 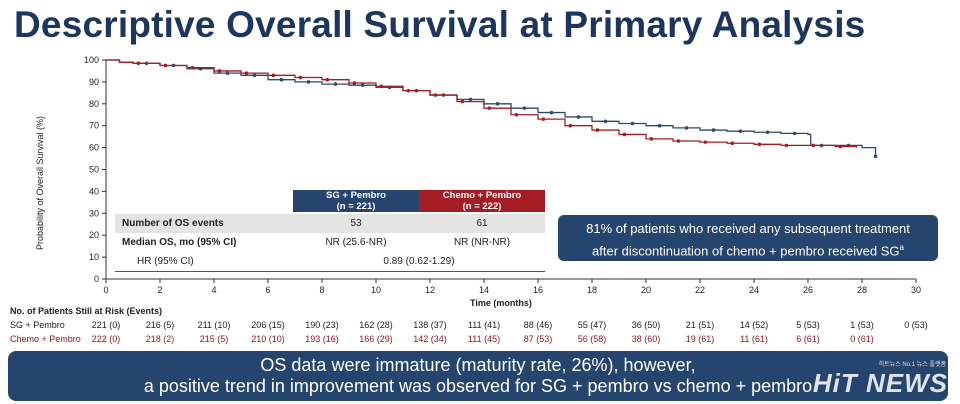 I want to click on risk-cell-sg: 211 (10), so click(x=214, y=325).